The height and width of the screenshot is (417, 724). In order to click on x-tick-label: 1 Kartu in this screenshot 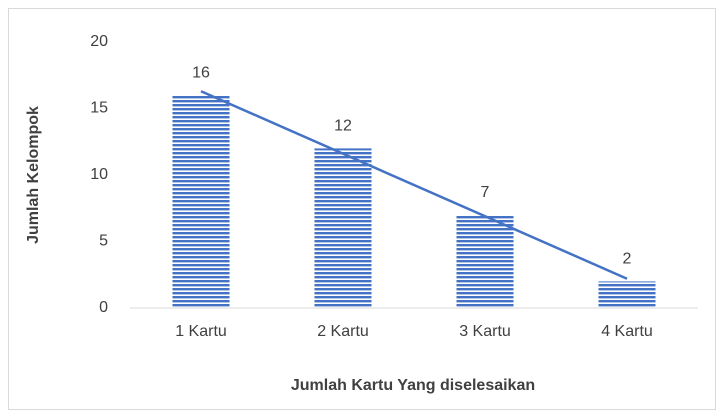, I will do `click(201, 331)`.